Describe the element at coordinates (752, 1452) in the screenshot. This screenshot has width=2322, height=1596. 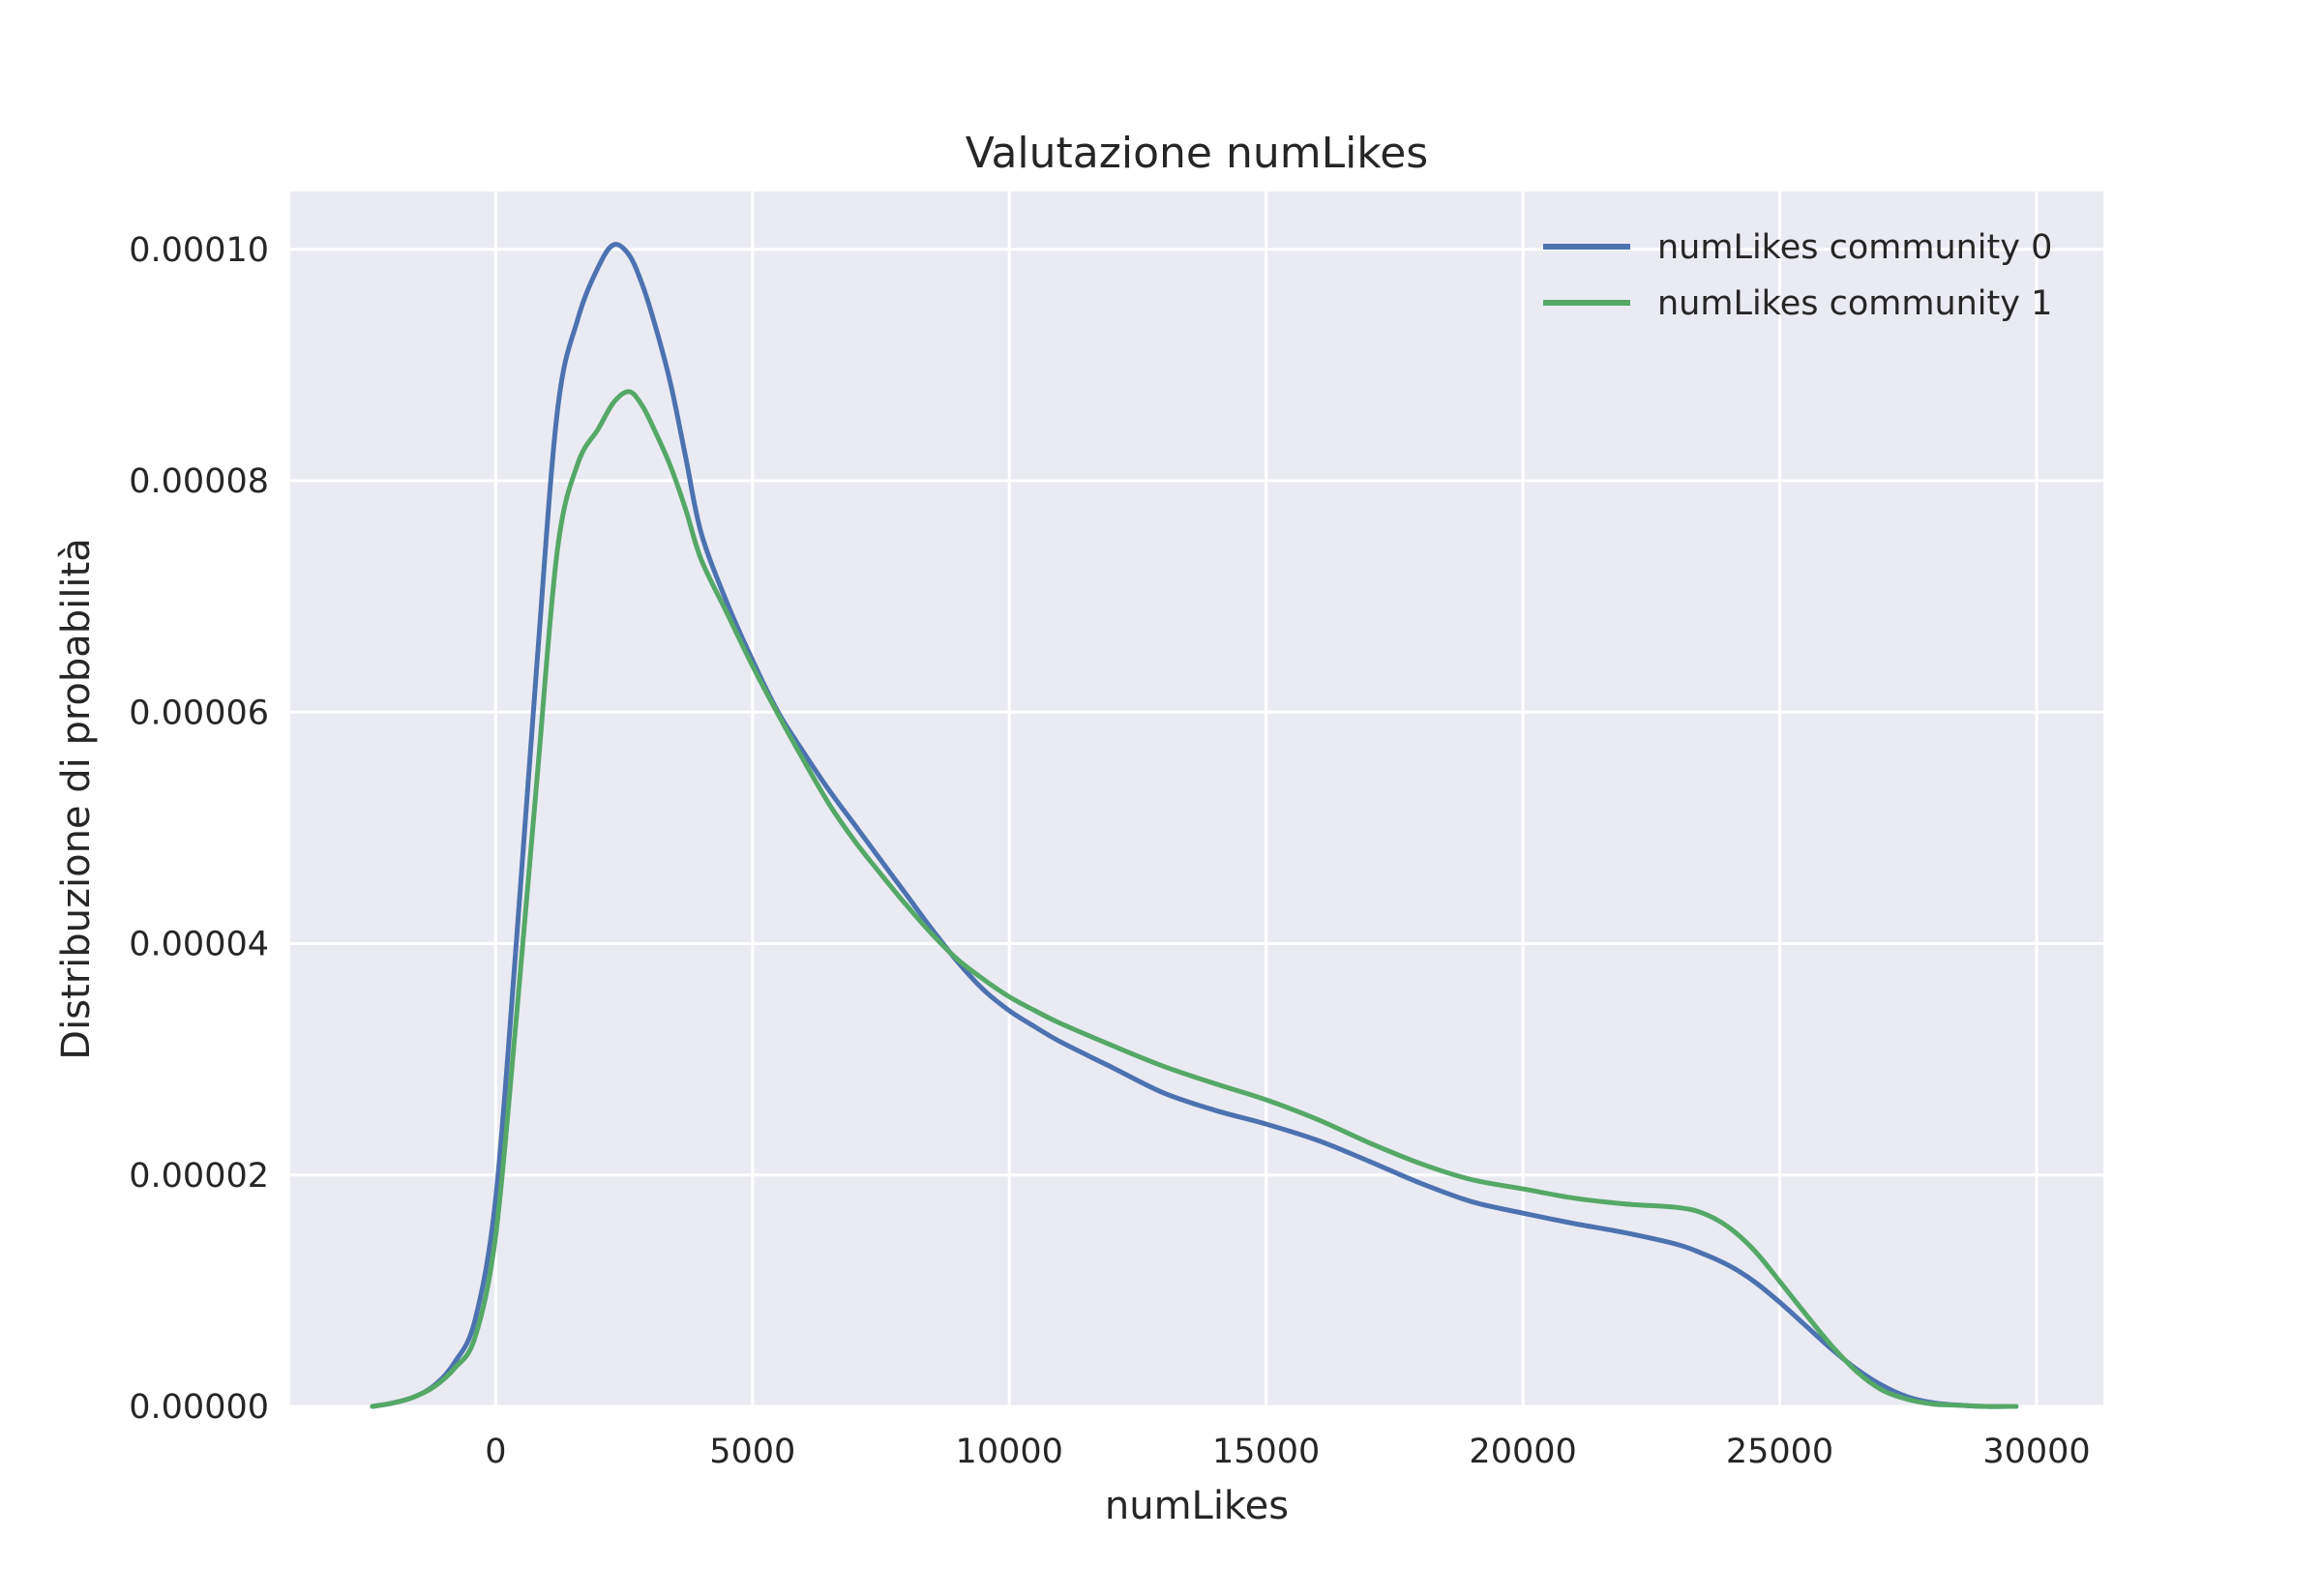
I see `x-tick-label: 5000` at that location.